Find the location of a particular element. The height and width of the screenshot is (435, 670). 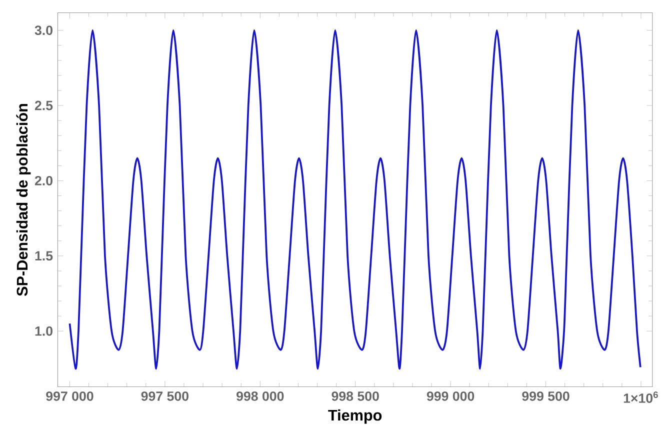

y-tick-label: 2.5 is located at coordinates (43, 105).